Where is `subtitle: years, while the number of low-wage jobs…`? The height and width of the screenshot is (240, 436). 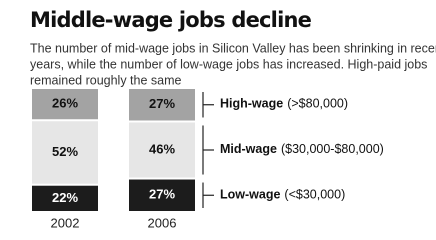 subtitle: years, while the number of low-wage jobs… is located at coordinates (228, 64).